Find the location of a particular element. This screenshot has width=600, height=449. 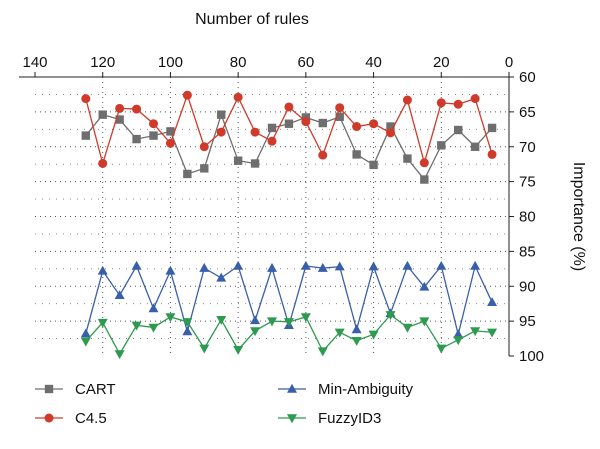

x-tick-label: 0 is located at coordinates (509, 62).